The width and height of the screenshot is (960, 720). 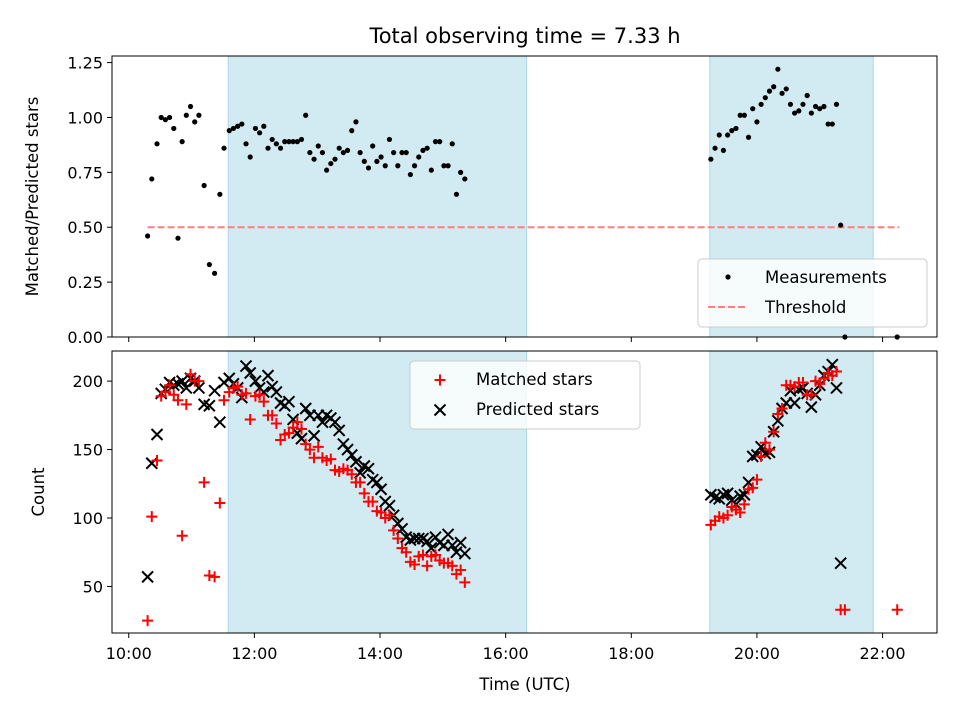 I want to click on top-y-tick-label: 0.50, so click(x=85, y=227).